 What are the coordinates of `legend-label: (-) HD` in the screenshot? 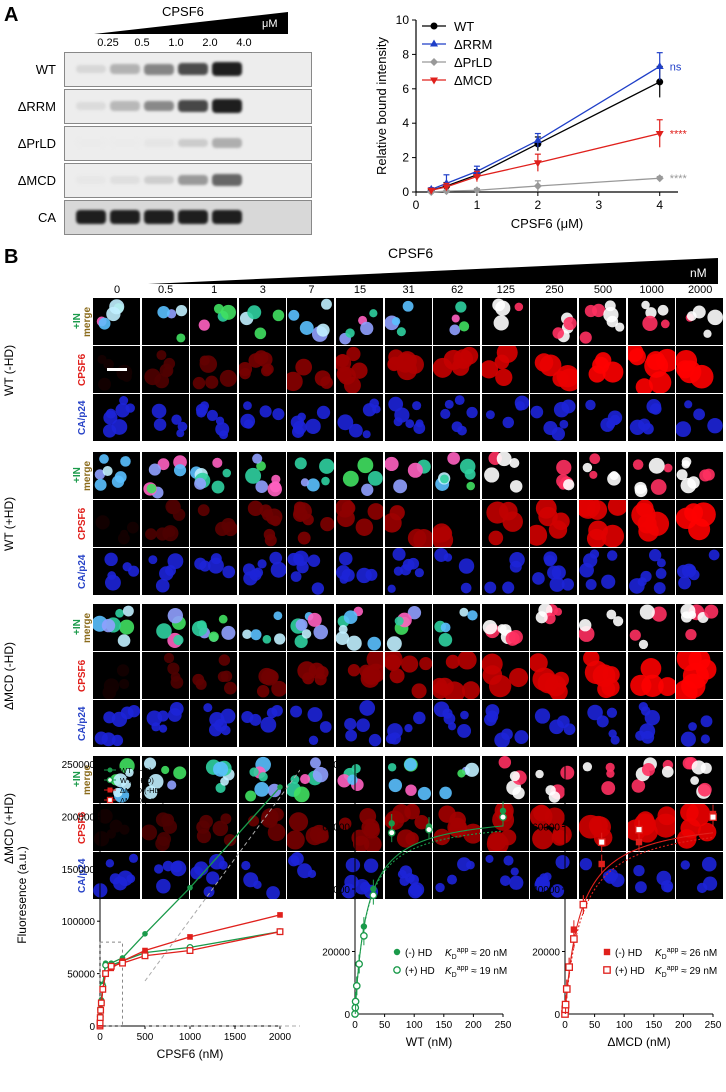 It's located at (628, 953).